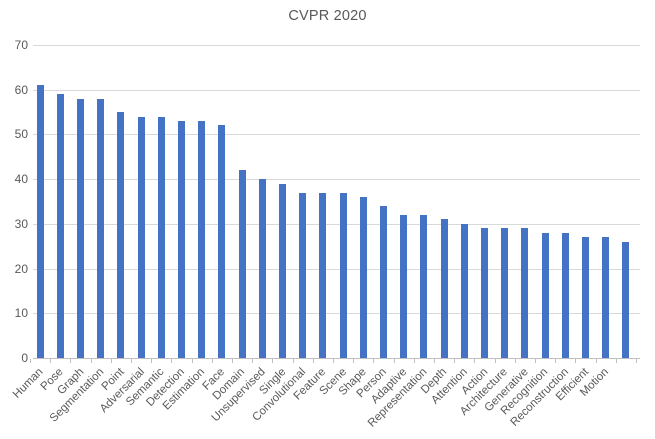  Describe the element at coordinates (141, 237) in the screenshot. I see `bar-adversarial` at that location.